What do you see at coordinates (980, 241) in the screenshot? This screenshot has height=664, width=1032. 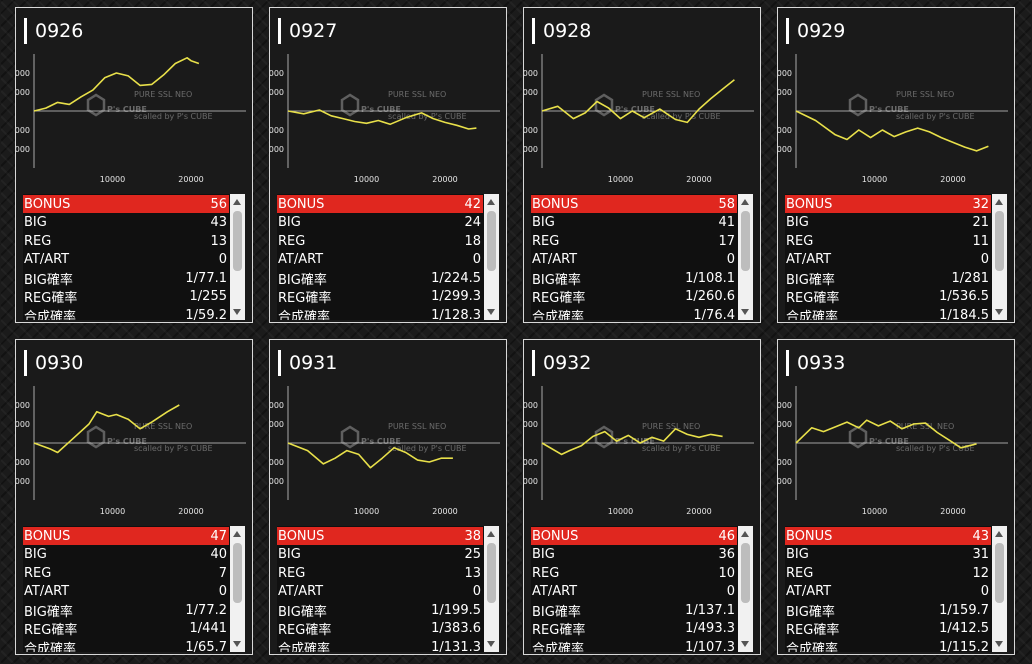 I see `stat-value: 11` at bounding box center [980, 241].